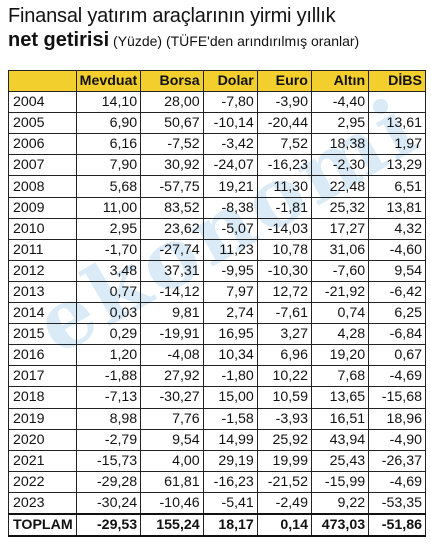  I want to click on value-cell: 83,52, so click(172, 207).